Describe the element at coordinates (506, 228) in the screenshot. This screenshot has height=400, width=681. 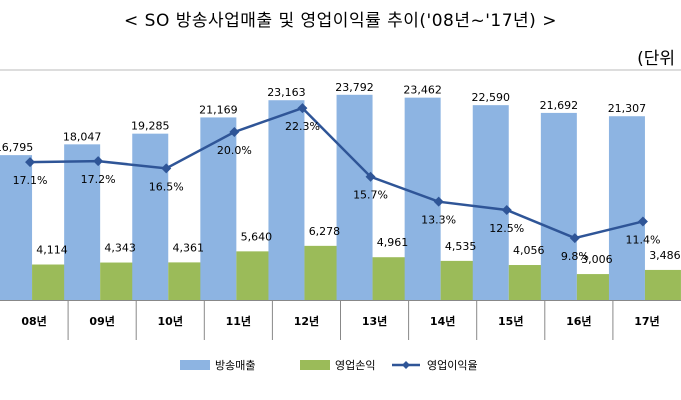
I see `margin-data-label: 12.5%` at that location.